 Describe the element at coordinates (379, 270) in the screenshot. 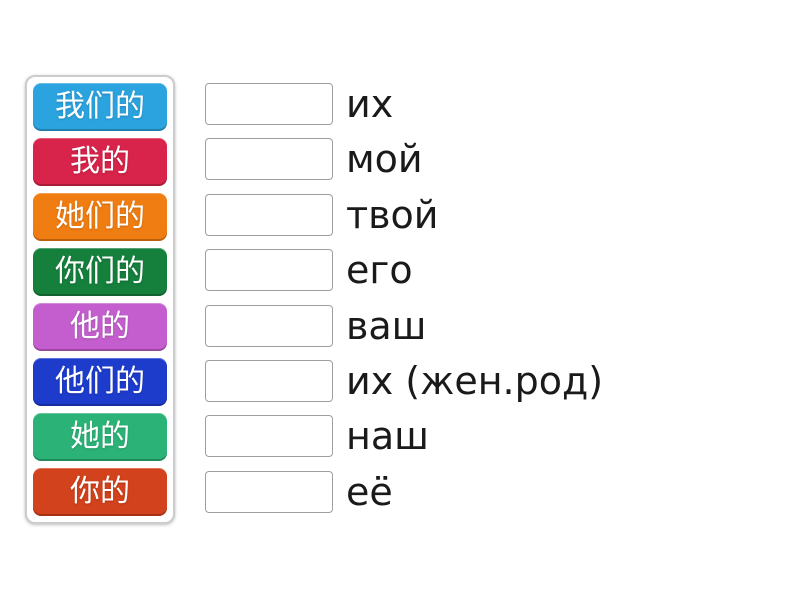

I see `target-label-4: его` at that location.